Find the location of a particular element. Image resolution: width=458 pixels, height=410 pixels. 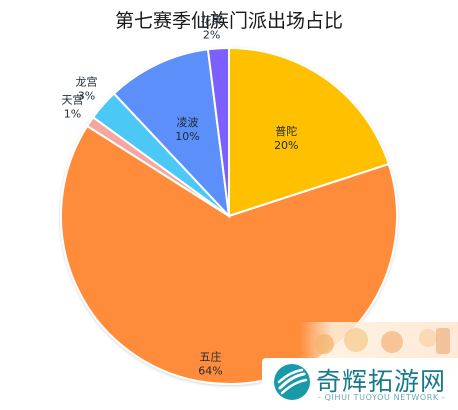

slice-percent-label: 20% is located at coordinates (286, 145).